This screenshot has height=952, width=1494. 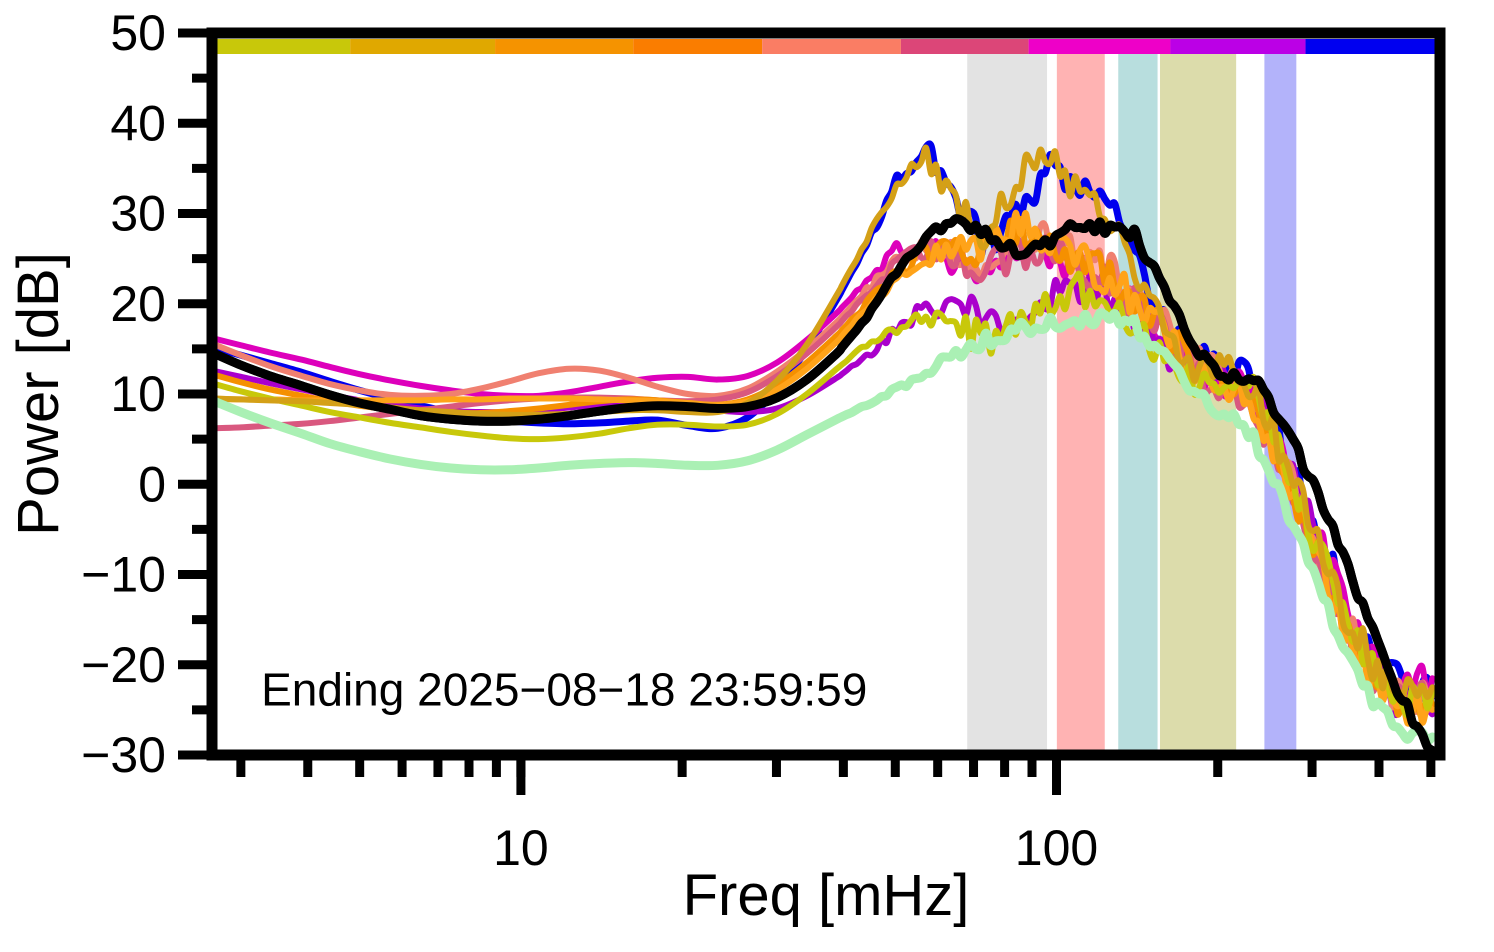 I want to click on time-colorbar, so click(x=826, y=46).